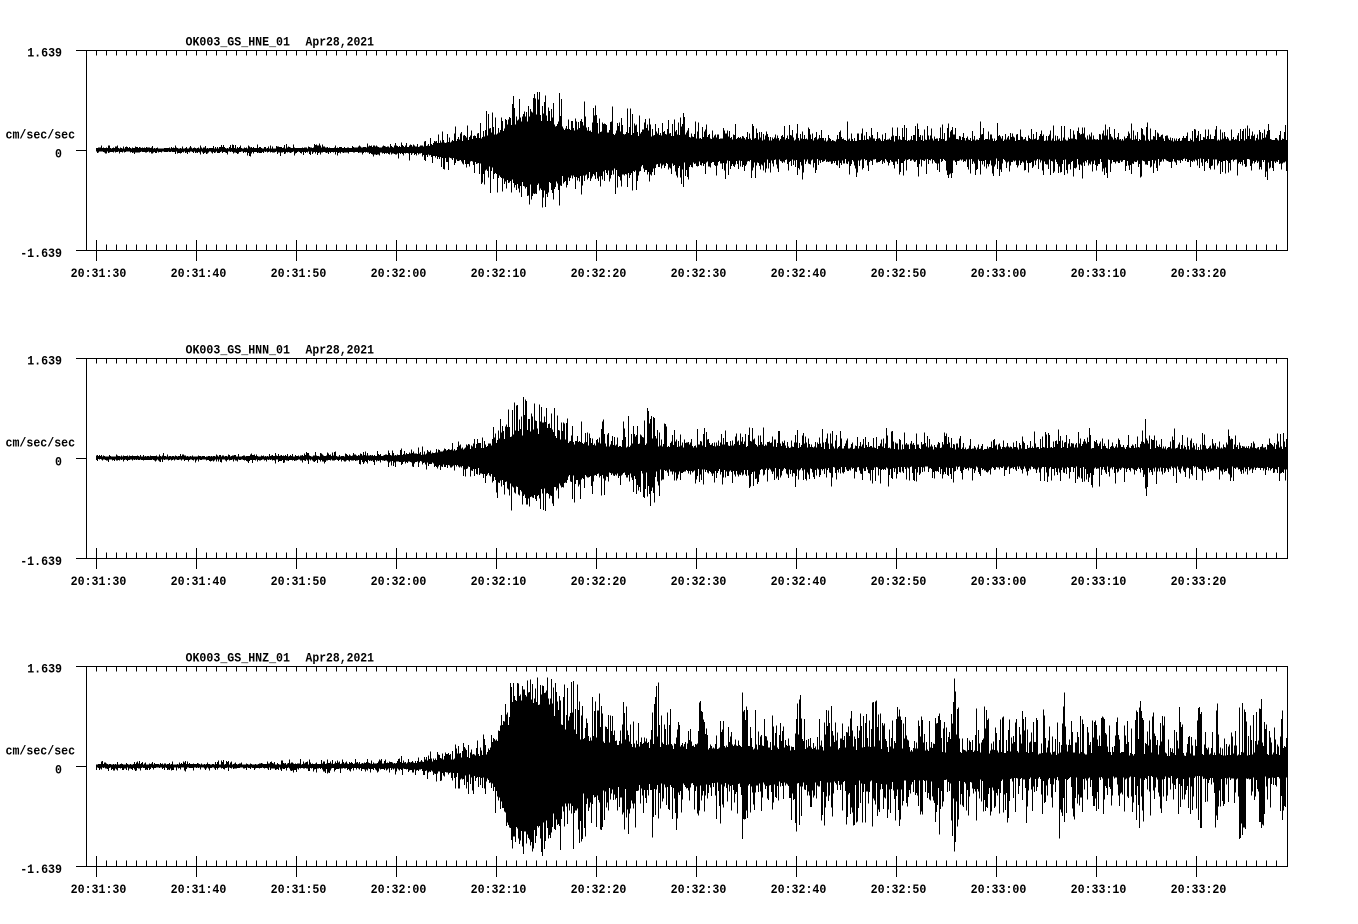 The image size is (1358, 924). I want to click on svg-text: OK003_GS_HNN_01, so click(238, 350).